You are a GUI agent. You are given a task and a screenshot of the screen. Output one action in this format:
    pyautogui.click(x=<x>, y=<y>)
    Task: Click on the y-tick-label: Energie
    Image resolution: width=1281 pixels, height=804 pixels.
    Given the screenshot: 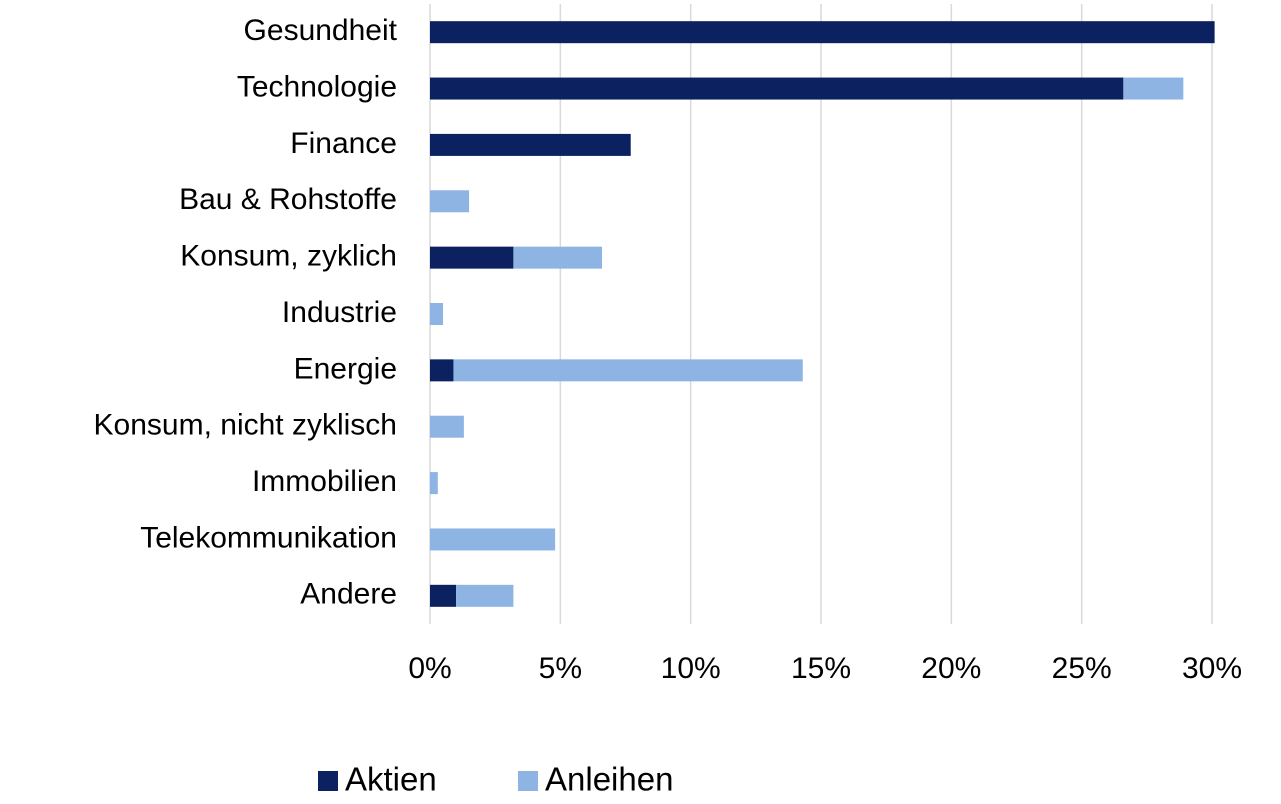 What is the action you would take?
    pyautogui.click(x=345, y=368)
    